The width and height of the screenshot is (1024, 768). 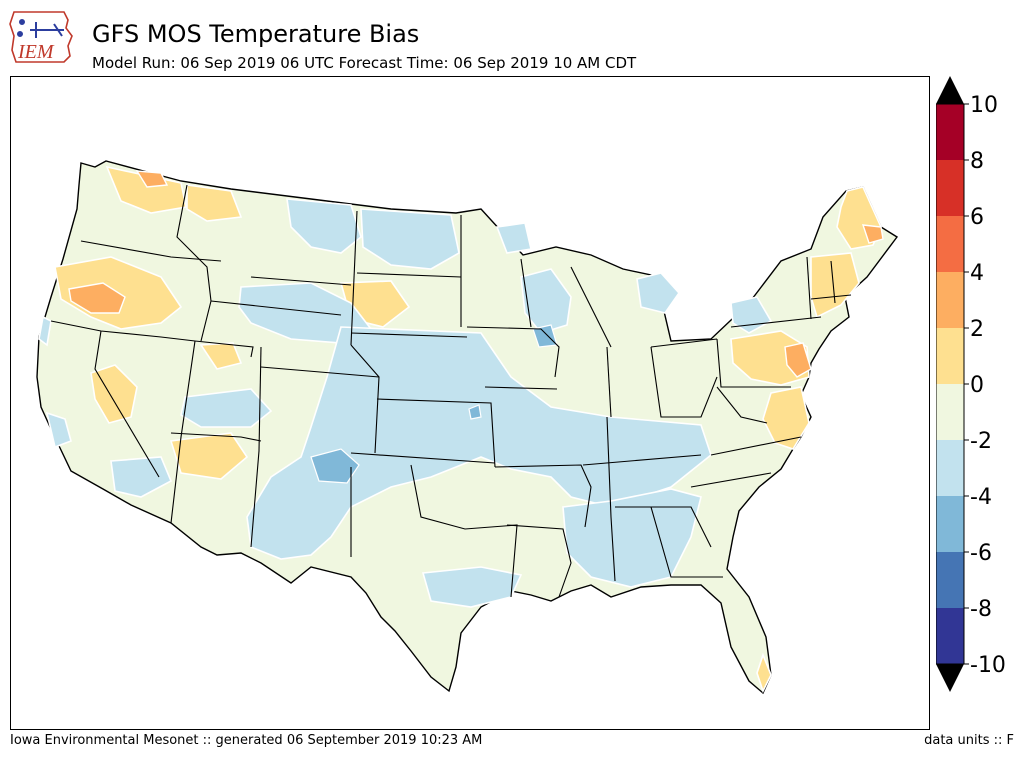 What do you see at coordinates (950, 90) in the screenshot?
I see `colorbar-over-arrow` at bounding box center [950, 90].